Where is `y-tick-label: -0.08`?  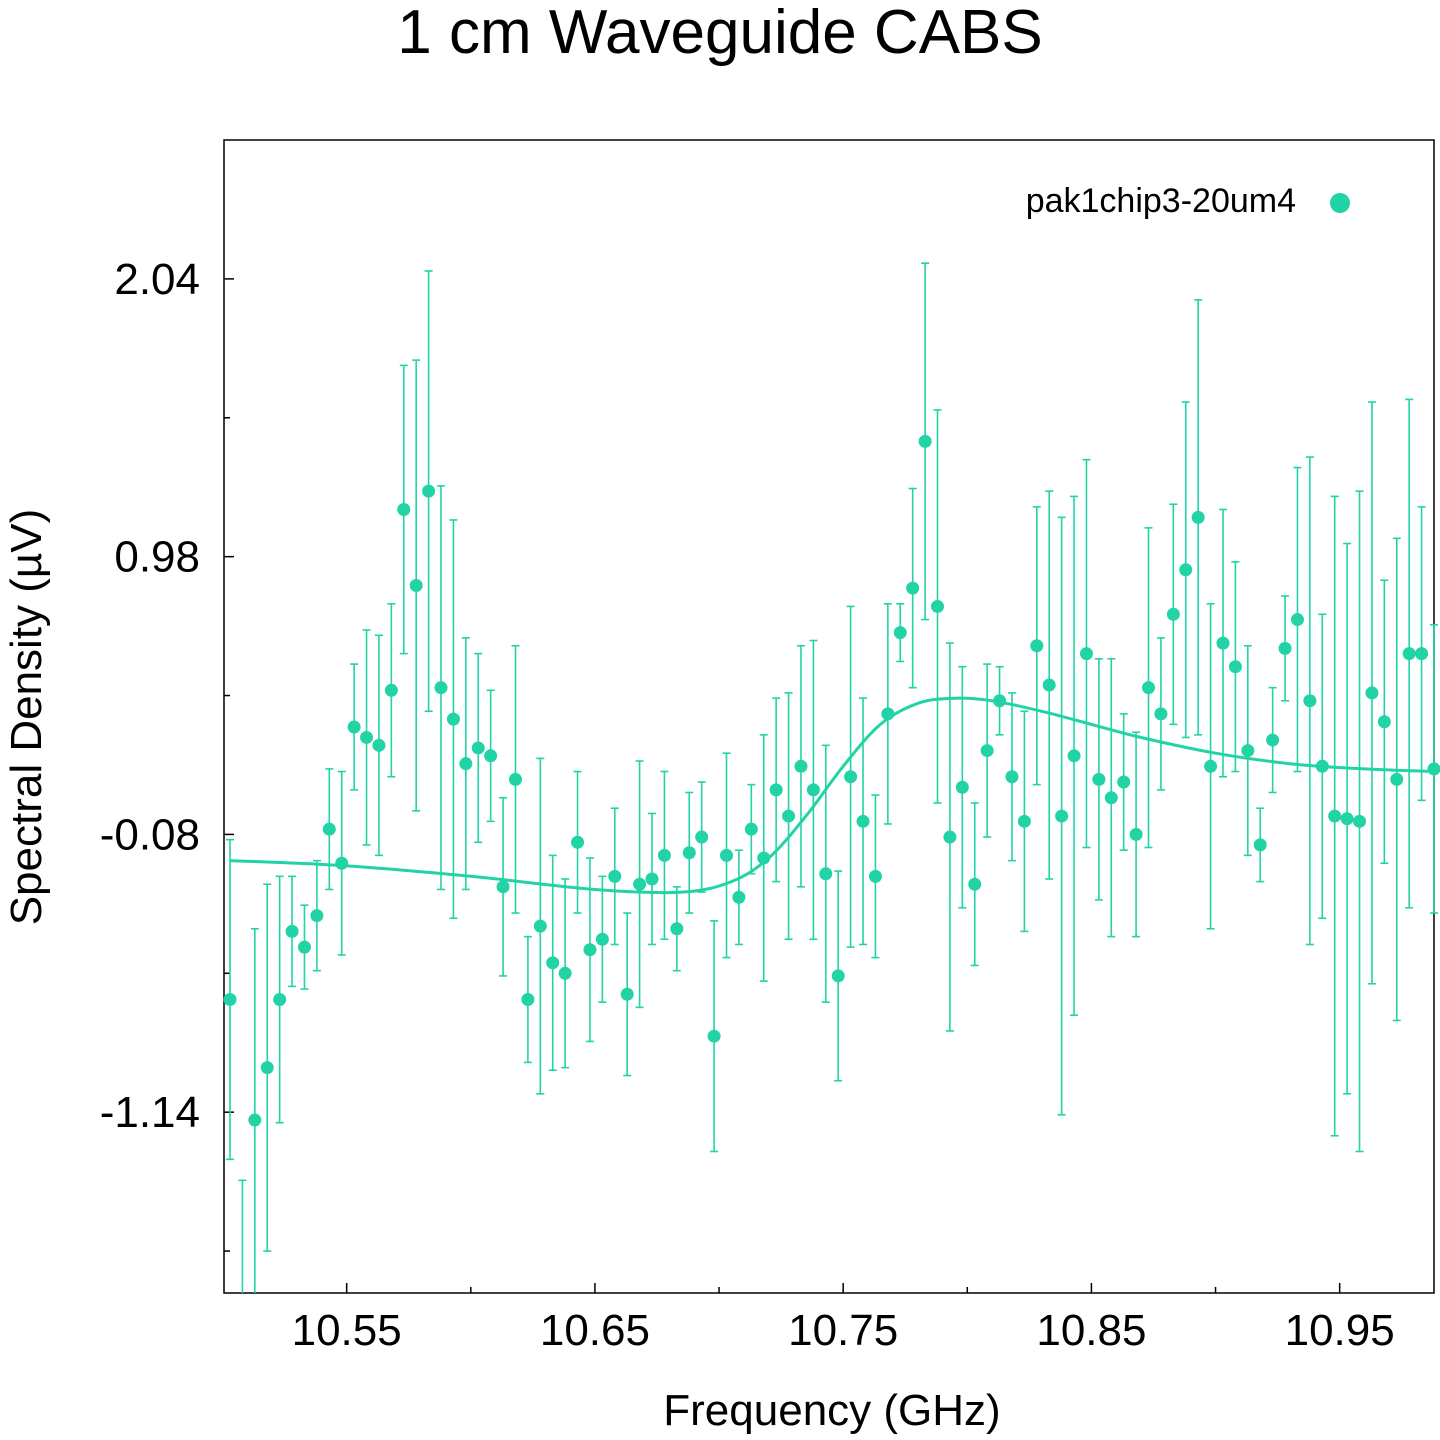
y-tick-label: -0.08 is located at coordinates (150, 834).